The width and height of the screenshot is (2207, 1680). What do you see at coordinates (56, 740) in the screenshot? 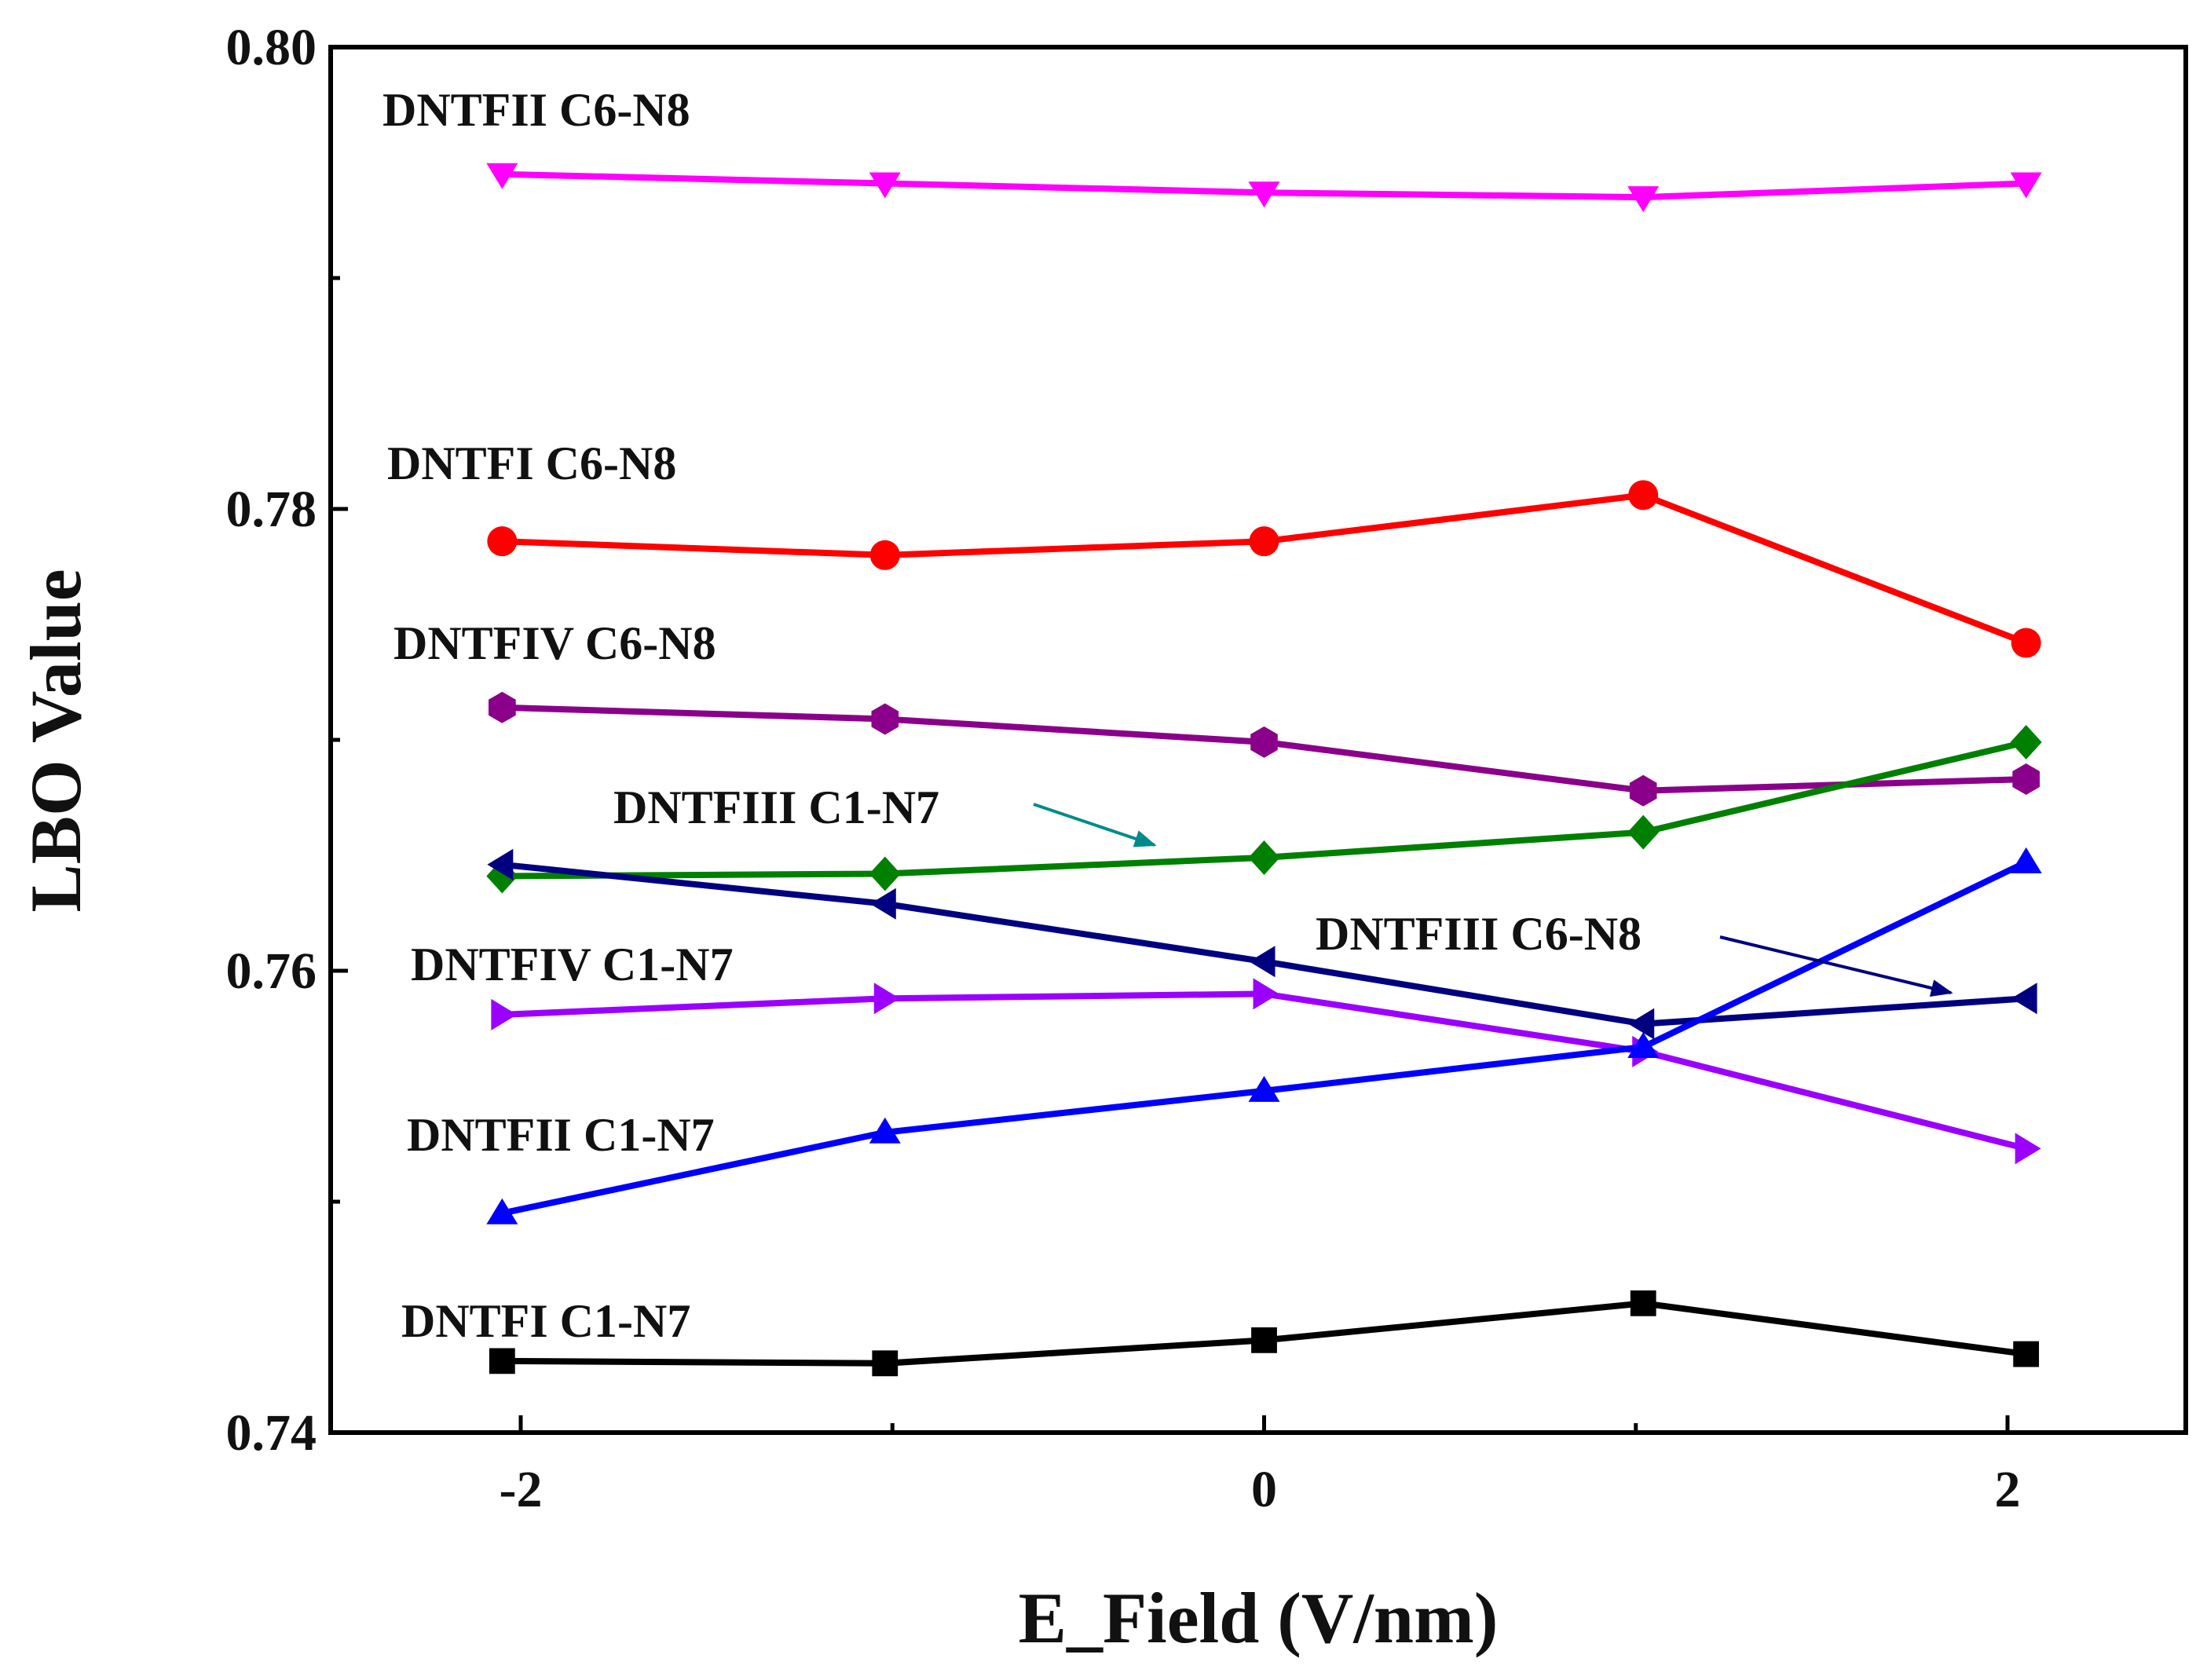
I see `y-axis-title: LBO Value` at bounding box center [56, 740].